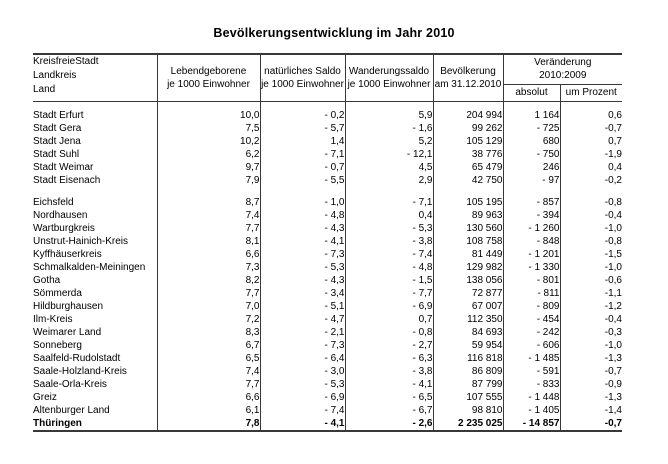 The image size is (668, 464). What do you see at coordinates (468, 180) in the screenshot?
I see `value-cell: 42 750` at bounding box center [468, 180].